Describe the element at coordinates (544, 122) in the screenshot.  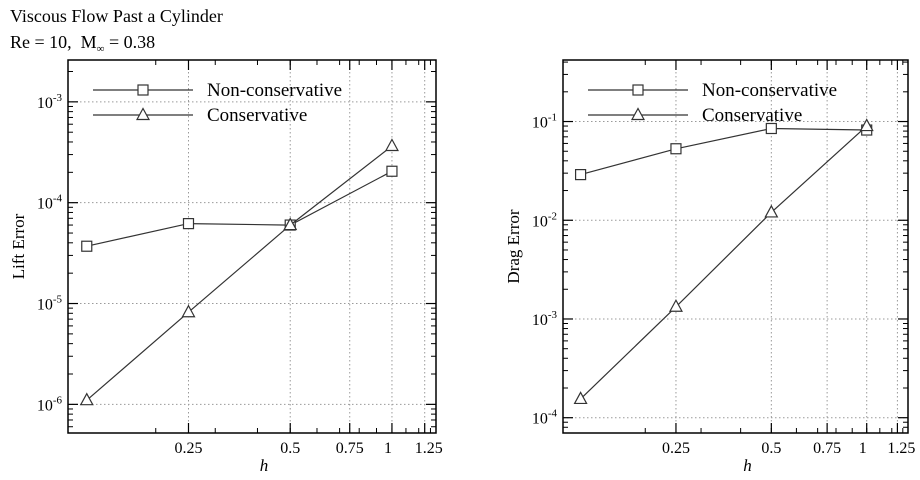
I see `y-tick-label: 10⁻¹` at that location.